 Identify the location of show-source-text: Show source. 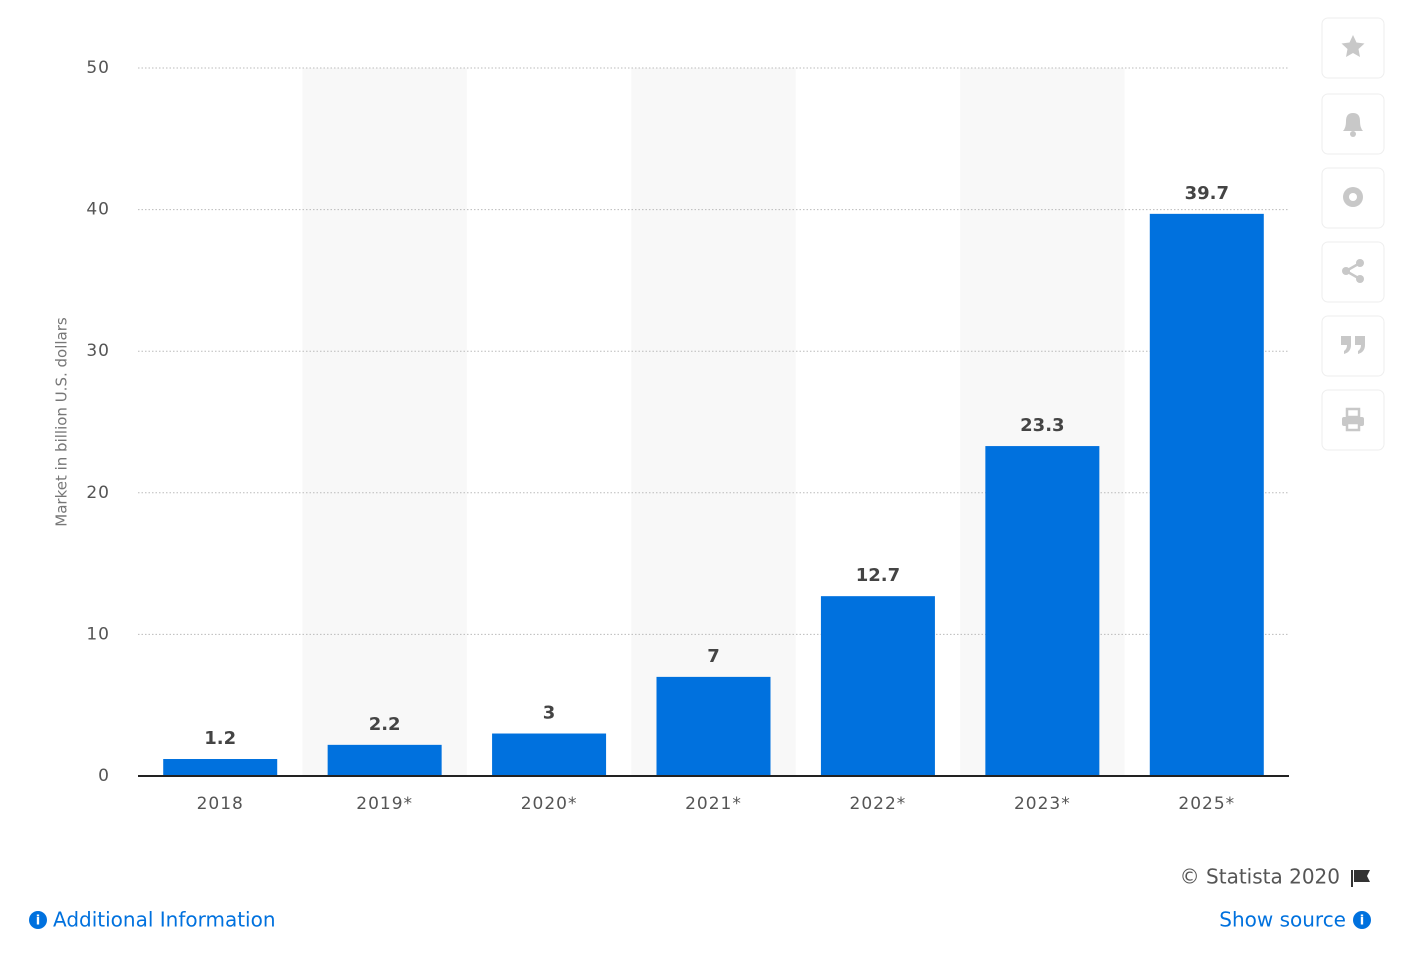
(1282, 920).